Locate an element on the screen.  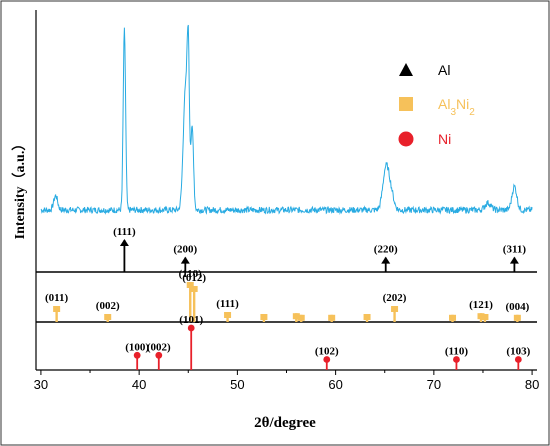
x-tick-label: 80 is located at coordinates (532, 384).